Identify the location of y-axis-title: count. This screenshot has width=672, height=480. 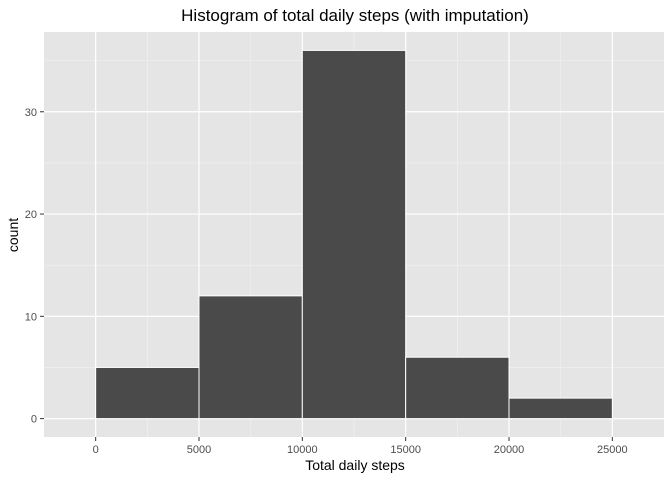
(13, 235).